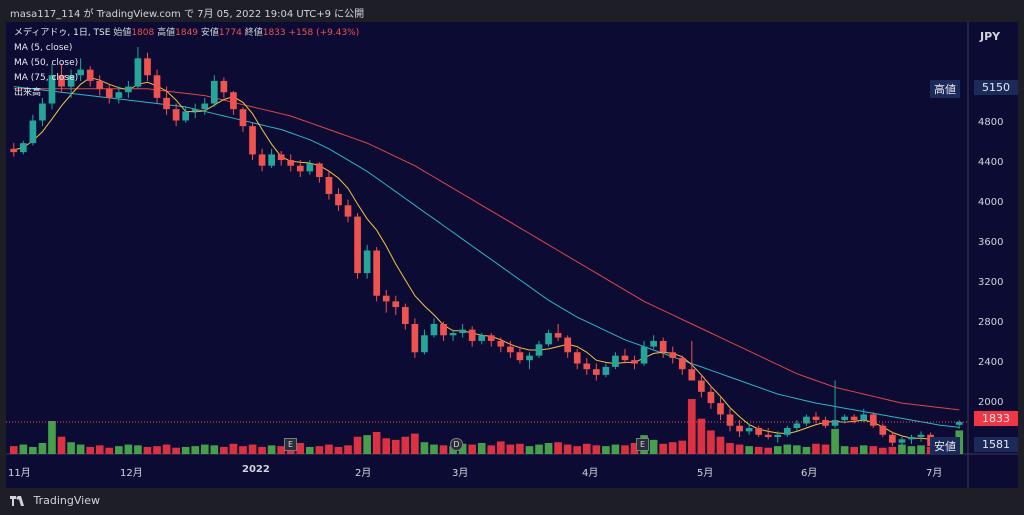 The width and height of the screenshot is (1024, 515). What do you see at coordinates (642, 444) in the screenshot?
I see `earnings-event-marker-2: E` at bounding box center [642, 444].